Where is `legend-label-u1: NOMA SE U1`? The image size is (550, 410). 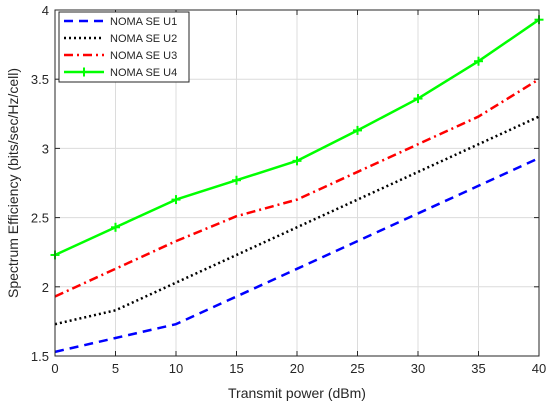 legend-label-u1: NOMA SE U1 is located at coordinates (143, 22).